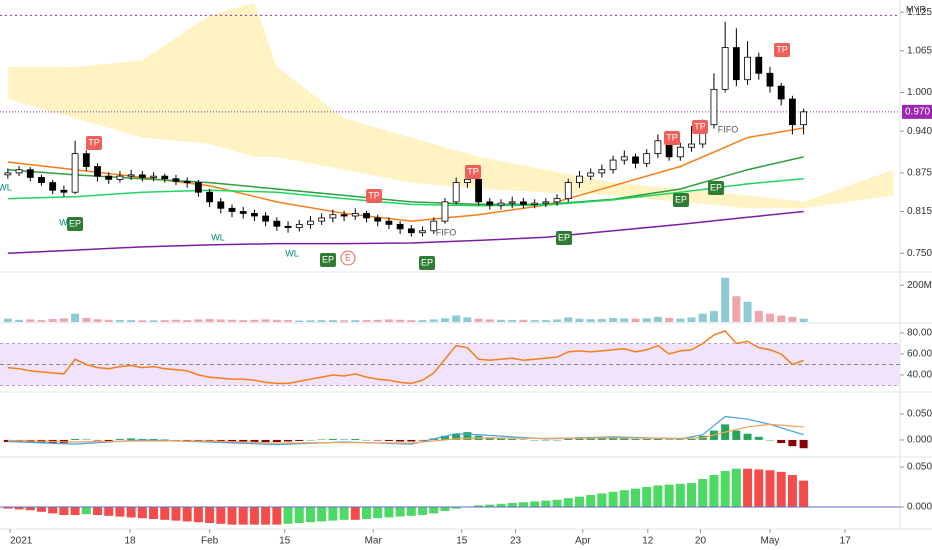 The image size is (932, 550). I want to click on x-tick-label: 17, so click(846, 541).